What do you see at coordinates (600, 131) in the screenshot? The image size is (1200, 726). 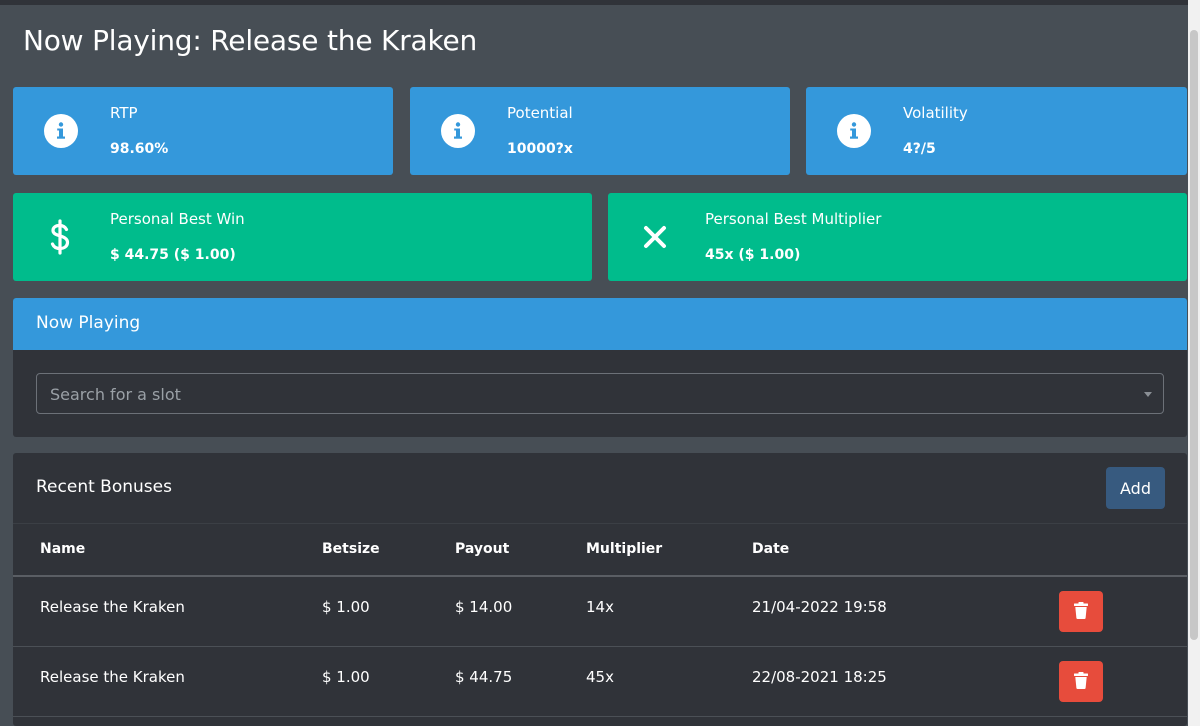 I see `potential-card: Potential 10000?x` at bounding box center [600, 131].